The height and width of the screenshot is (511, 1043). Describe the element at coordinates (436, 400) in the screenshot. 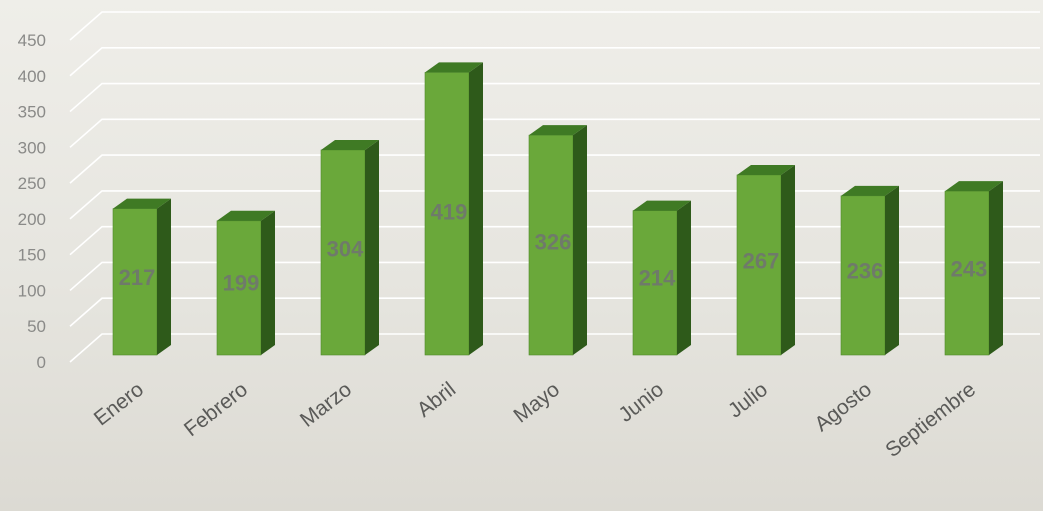

I see `x-category-label: Abril` at that location.